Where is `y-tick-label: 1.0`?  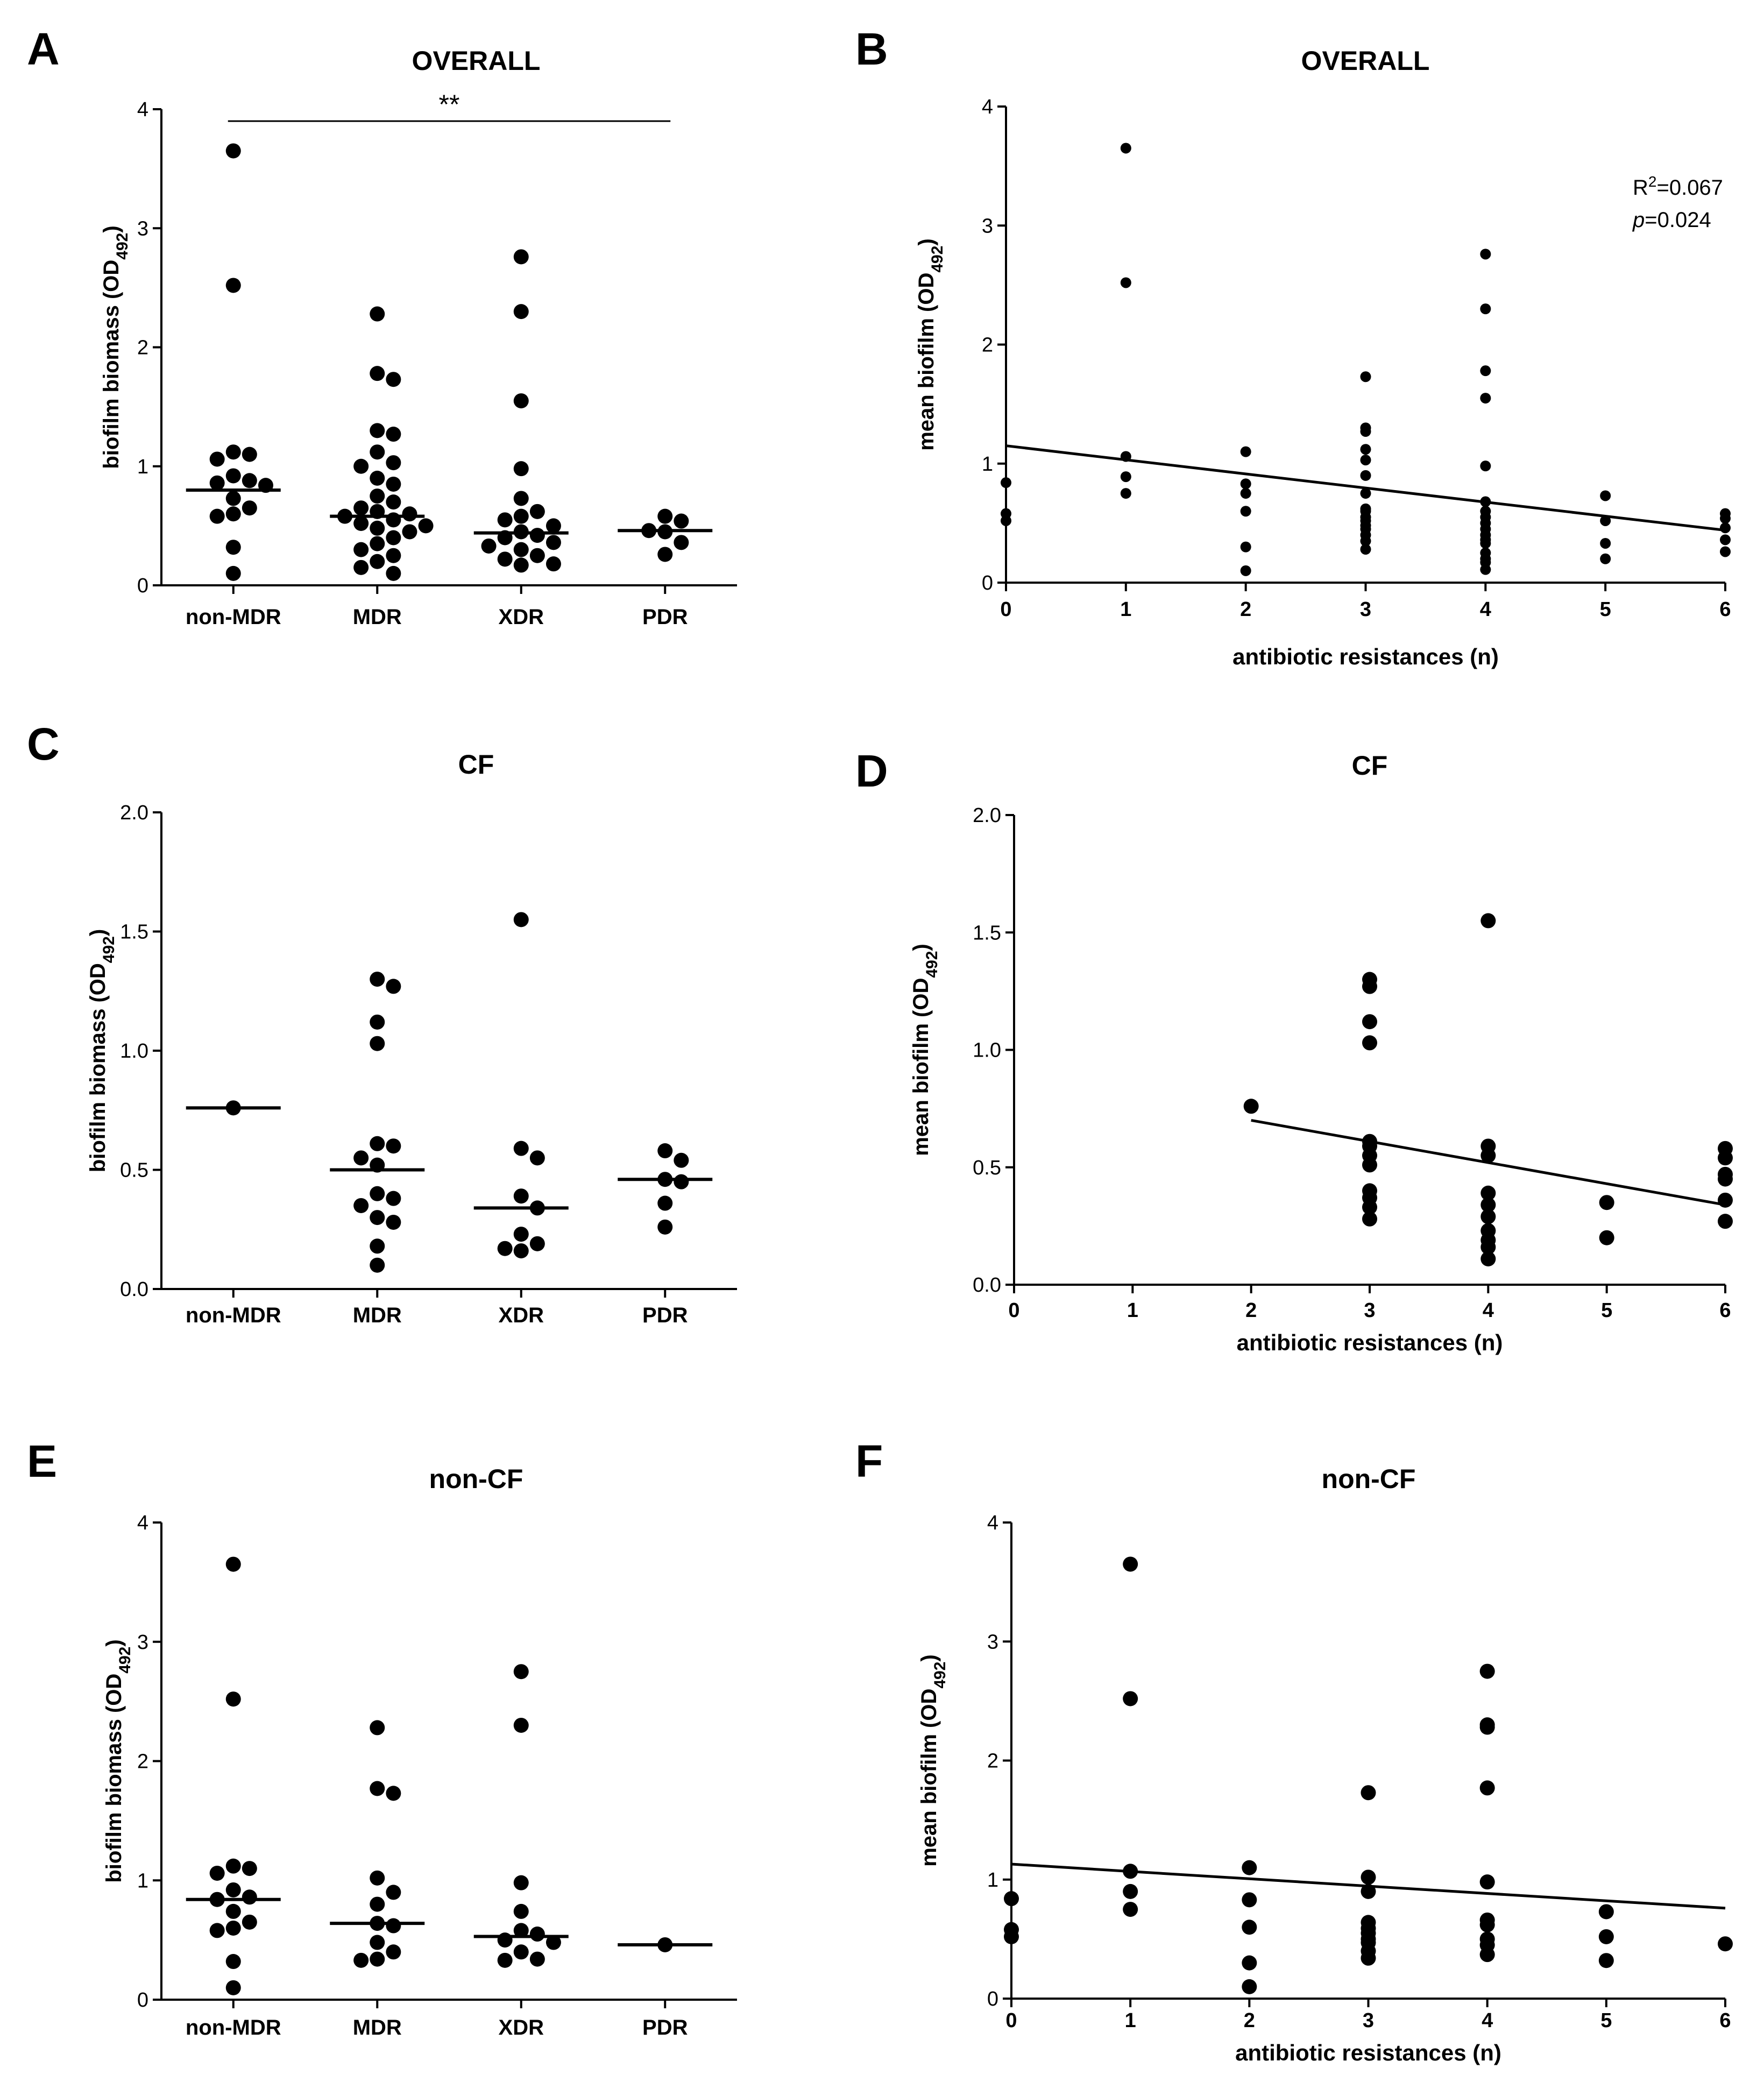 y-tick-label: 1.0 is located at coordinates (987, 1050).